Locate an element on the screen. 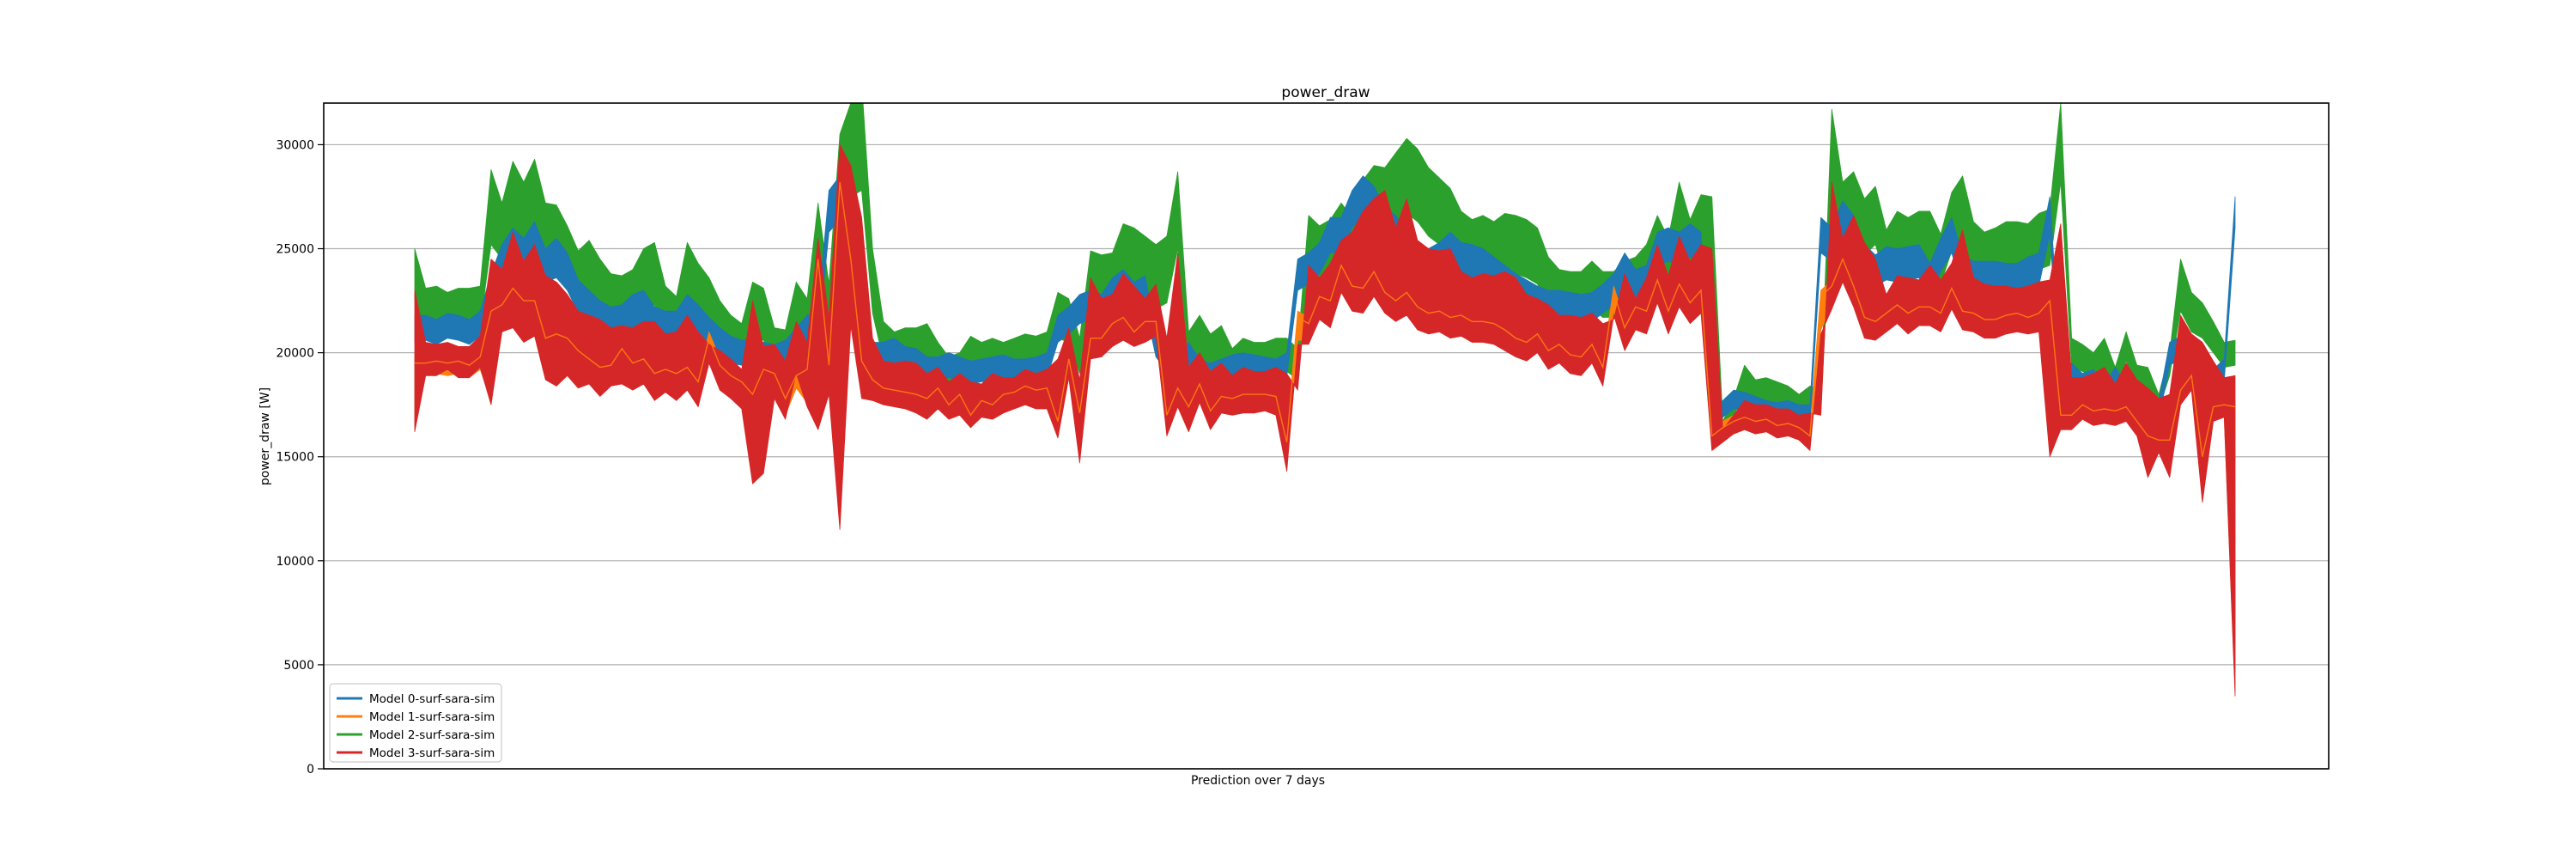  y-tick-label: 0 is located at coordinates (311, 770).